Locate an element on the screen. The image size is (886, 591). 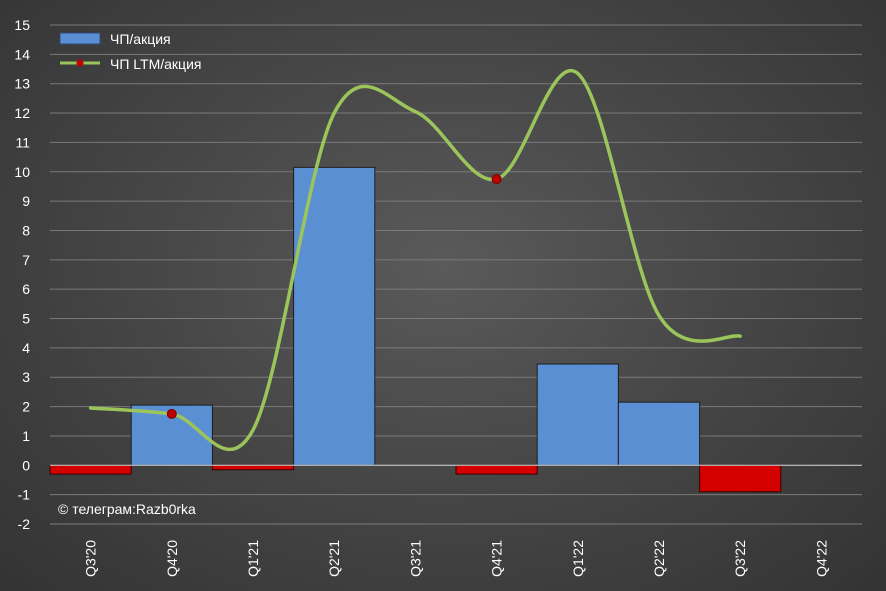
x-tick-label: Q3'22 is located at coordinates (740, 558).